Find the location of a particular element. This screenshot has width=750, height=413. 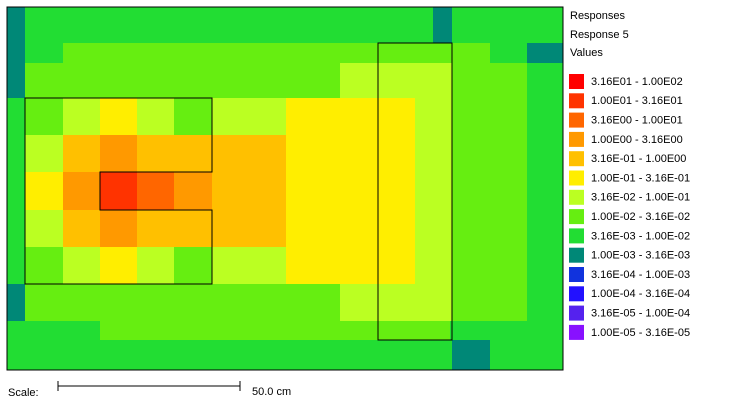

legend-label: 3.16E-01 - 1.00E00 is located at coordinates (638, 159).